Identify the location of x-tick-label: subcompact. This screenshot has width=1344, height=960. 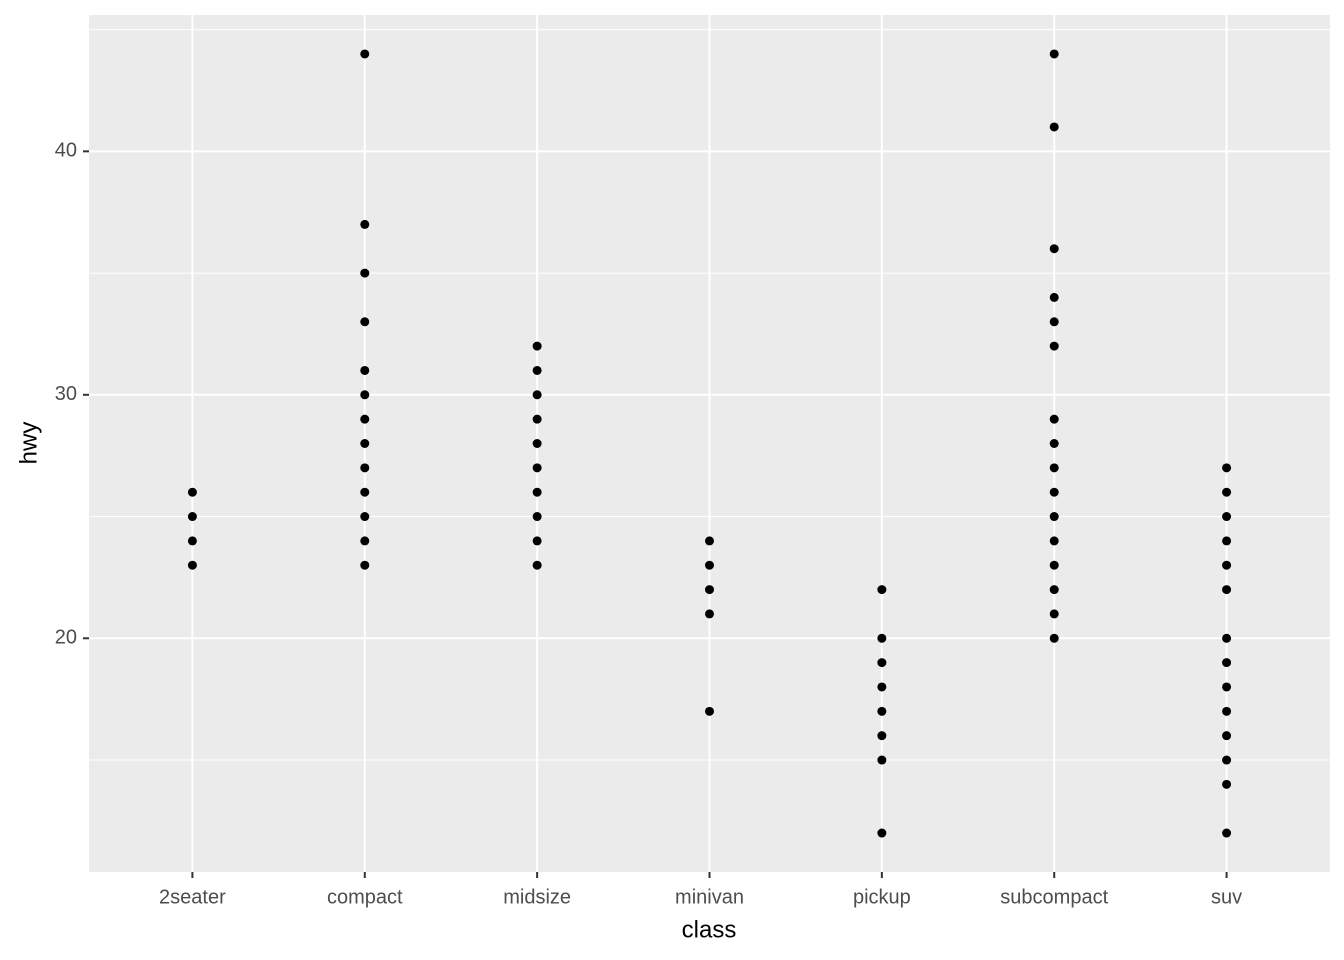
(1054, 897).